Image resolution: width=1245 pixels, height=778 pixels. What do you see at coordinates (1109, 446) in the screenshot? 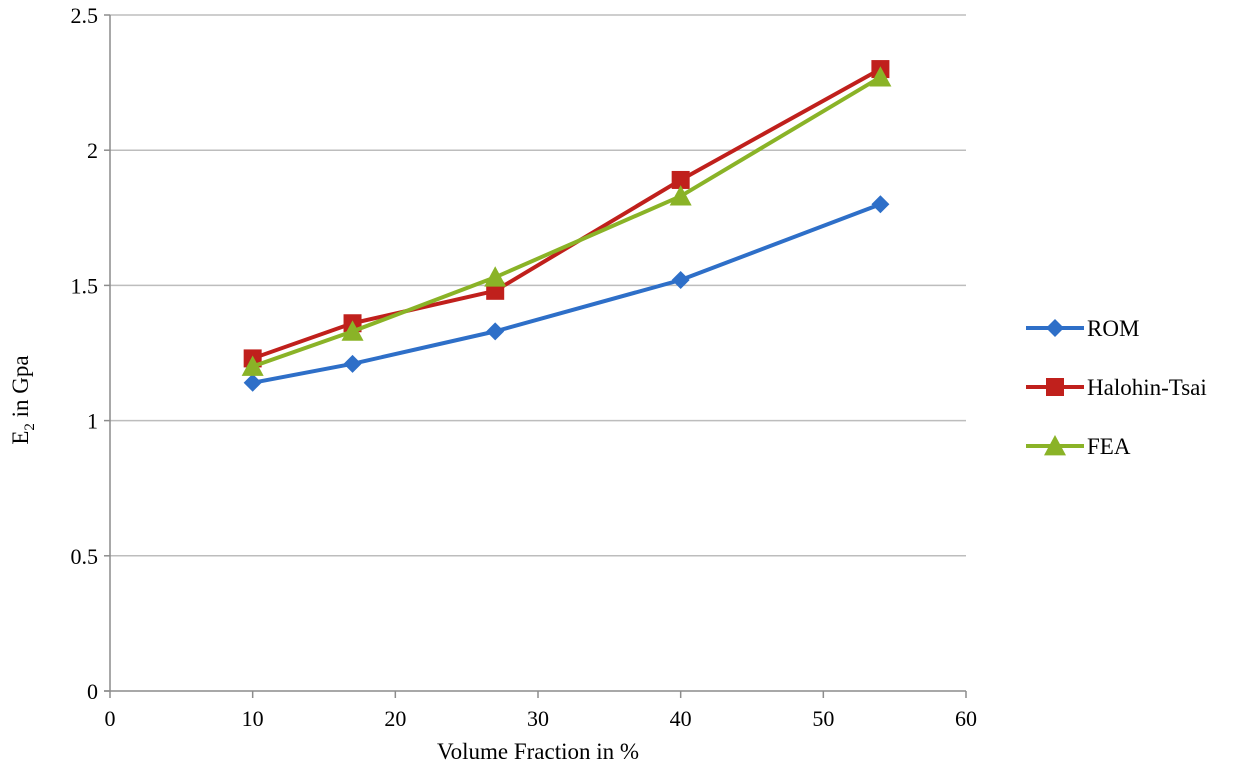
I see `legend-label-fea: FEA` at bounding box center [1109, 446].